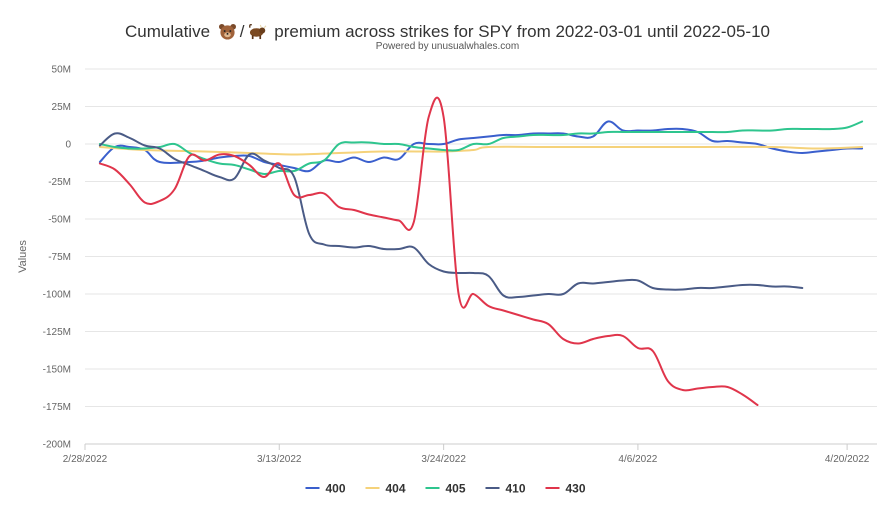 Image resolution: width=895 pixels, height=507 pixels. What do you see at coordinates (57, 370) in the screenshot?
I see `y-tick-label: -150M` at bounding box center [57, 370].